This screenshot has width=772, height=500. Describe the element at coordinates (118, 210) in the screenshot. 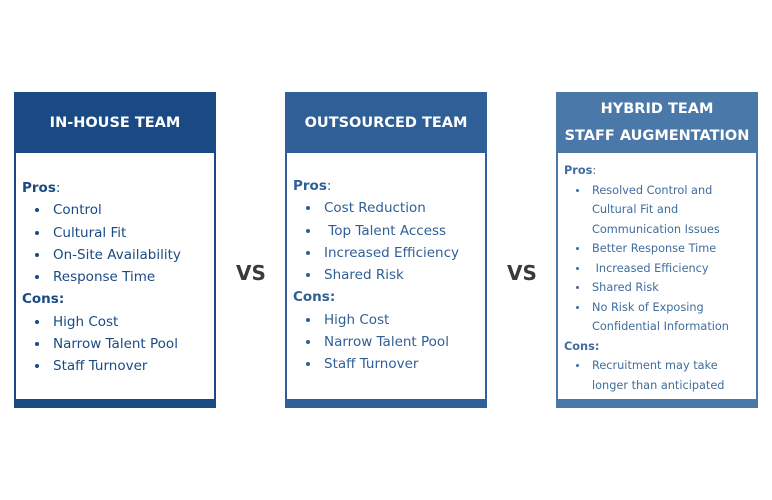

I see `list-item: Control` at that location.